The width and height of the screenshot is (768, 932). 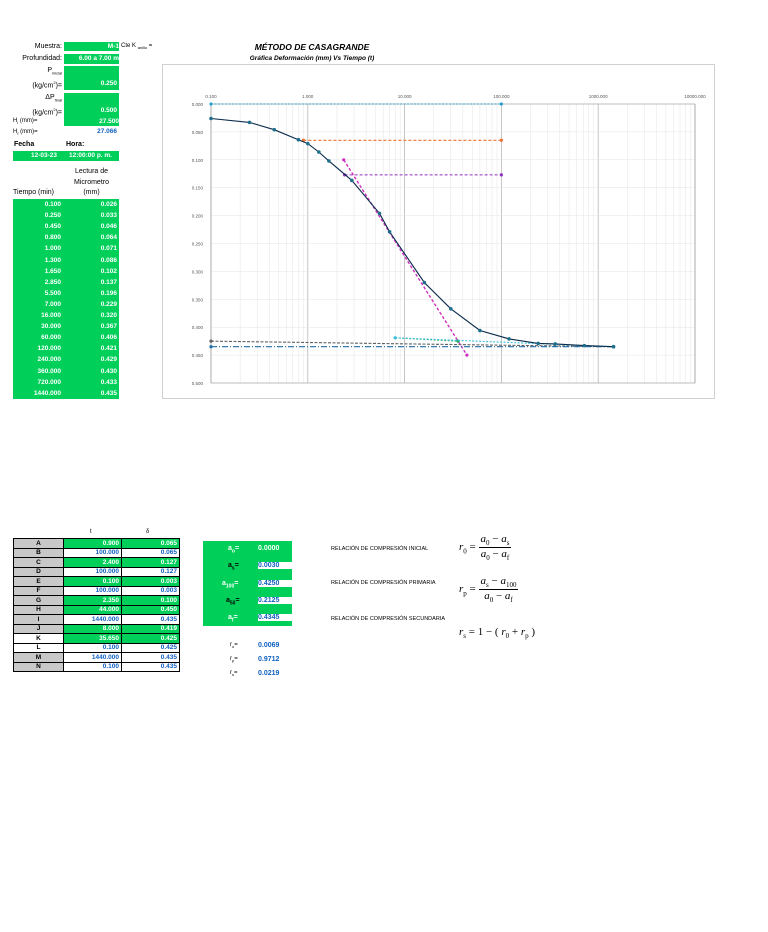 What do you see at coordinates (108, 204) in the screenshot?
I see `reading-deformation: 0.026` at bounding box center [108, 204].